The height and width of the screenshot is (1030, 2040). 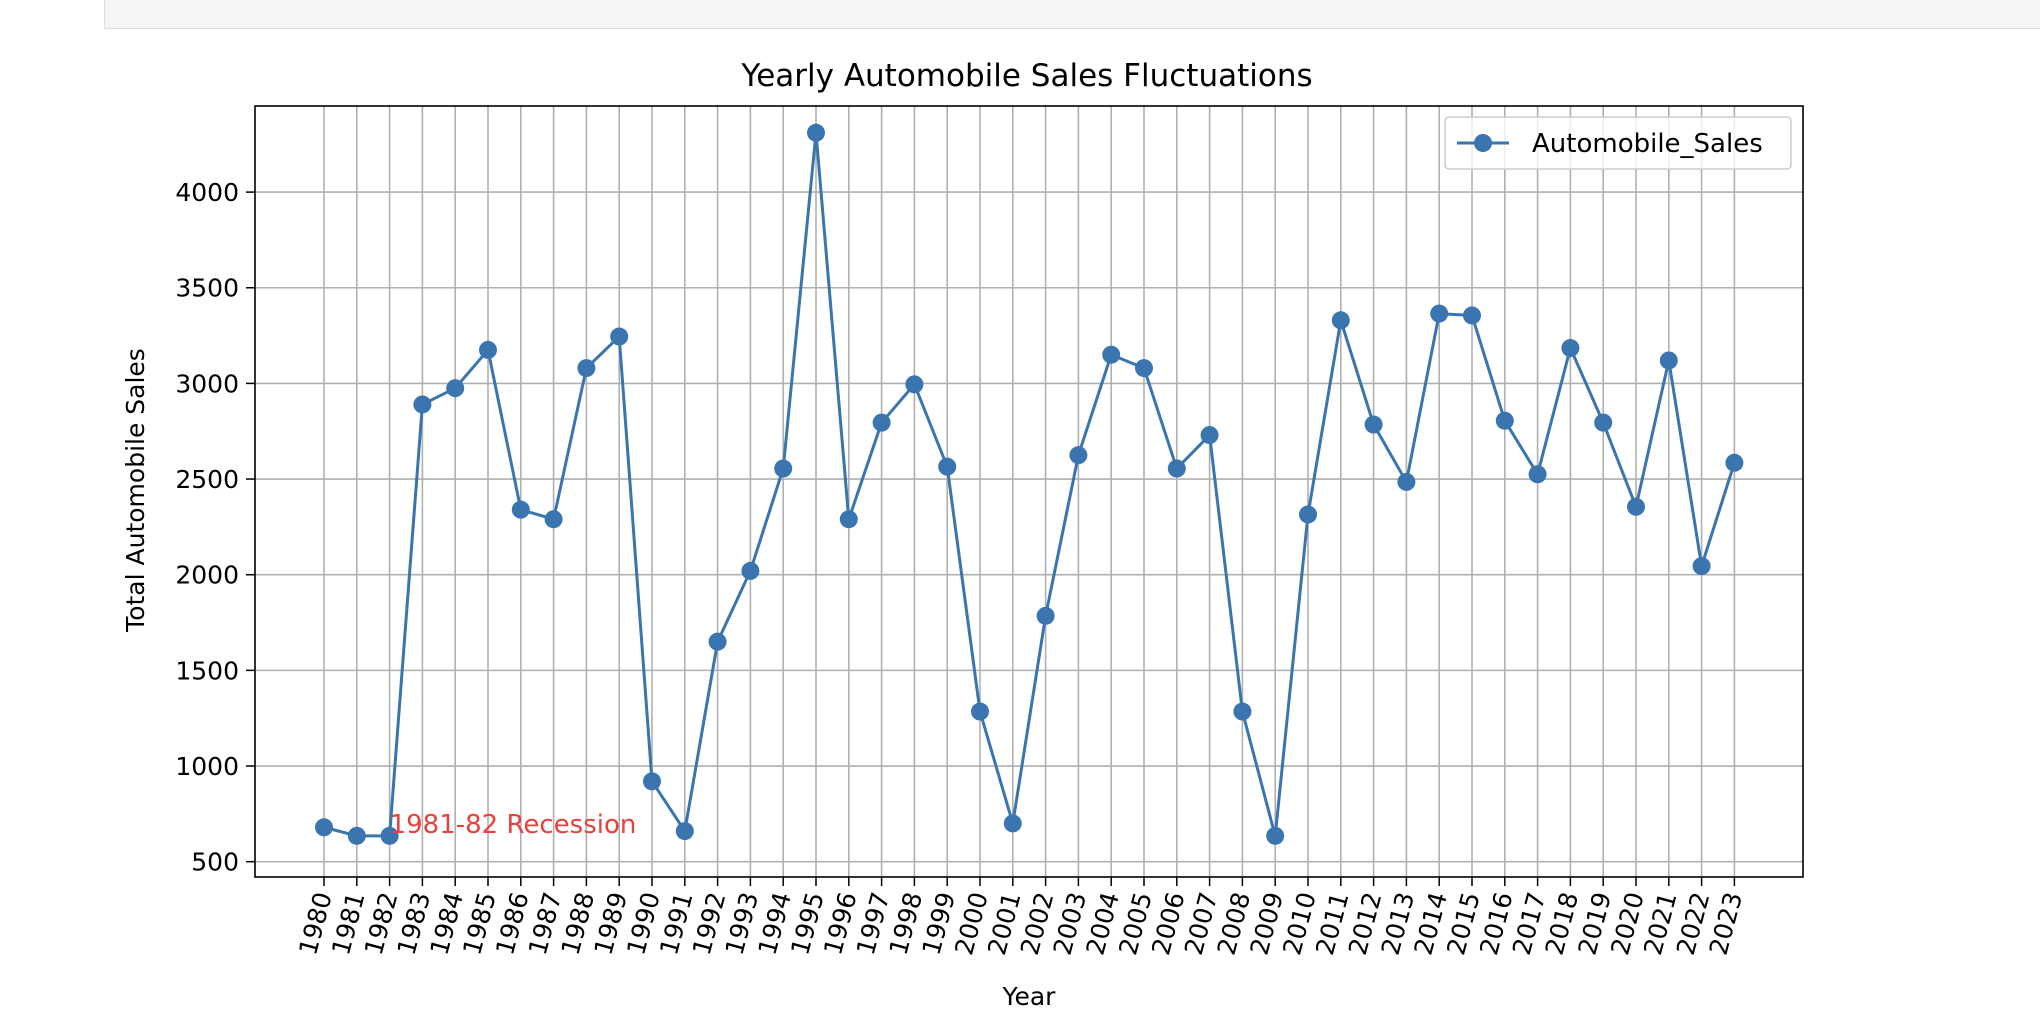 What do you see at coordinates (207, 192) in the screenshot?
I see `y-tick-label: 4000` at bounding box center [207, 192].